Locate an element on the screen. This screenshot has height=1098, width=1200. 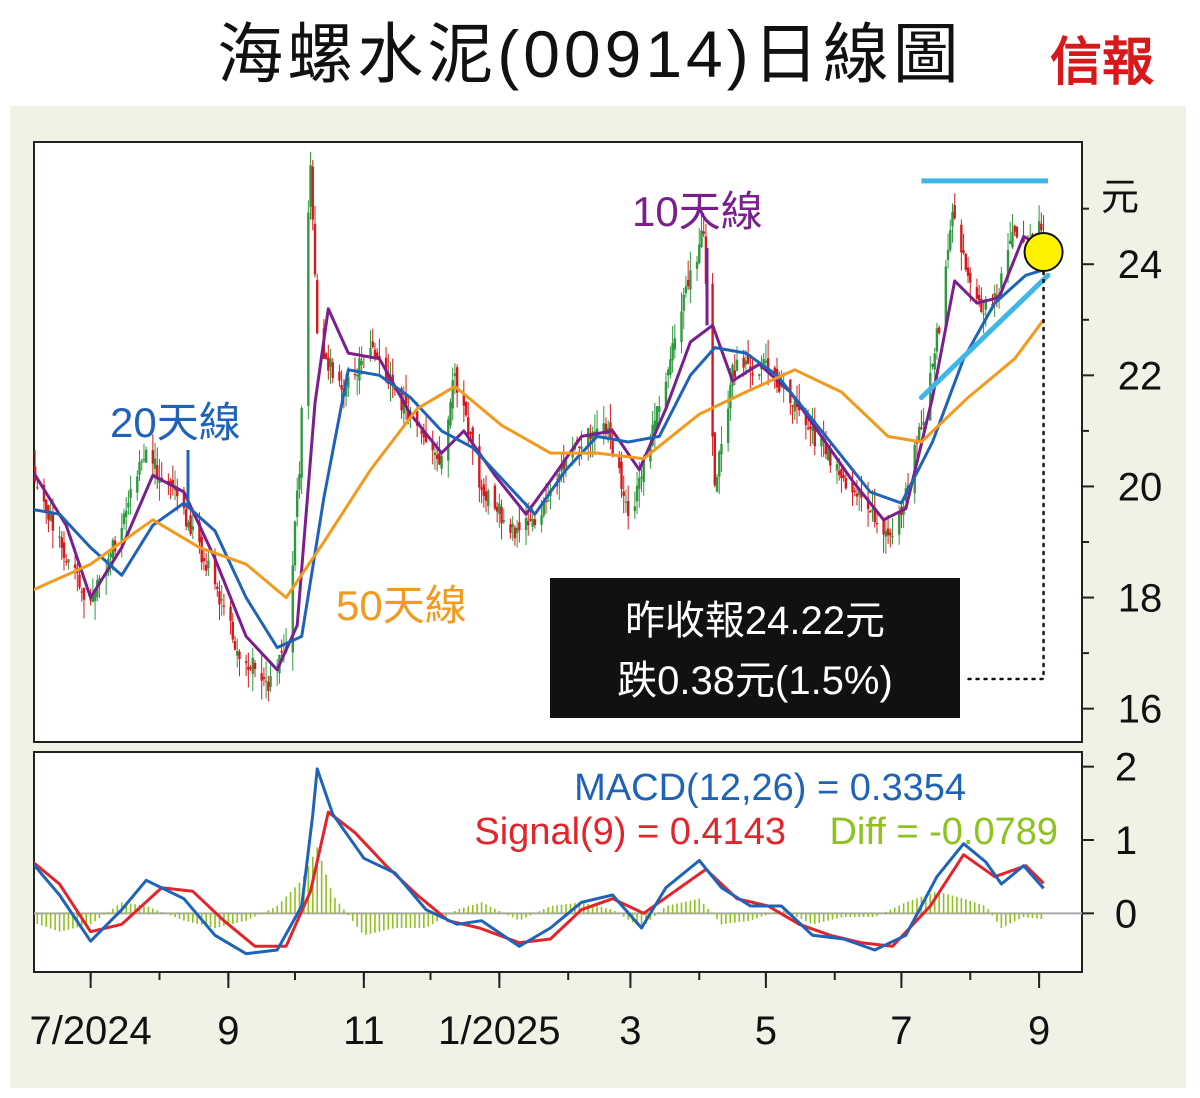
support-trendline is located at coordinates (984, 336).